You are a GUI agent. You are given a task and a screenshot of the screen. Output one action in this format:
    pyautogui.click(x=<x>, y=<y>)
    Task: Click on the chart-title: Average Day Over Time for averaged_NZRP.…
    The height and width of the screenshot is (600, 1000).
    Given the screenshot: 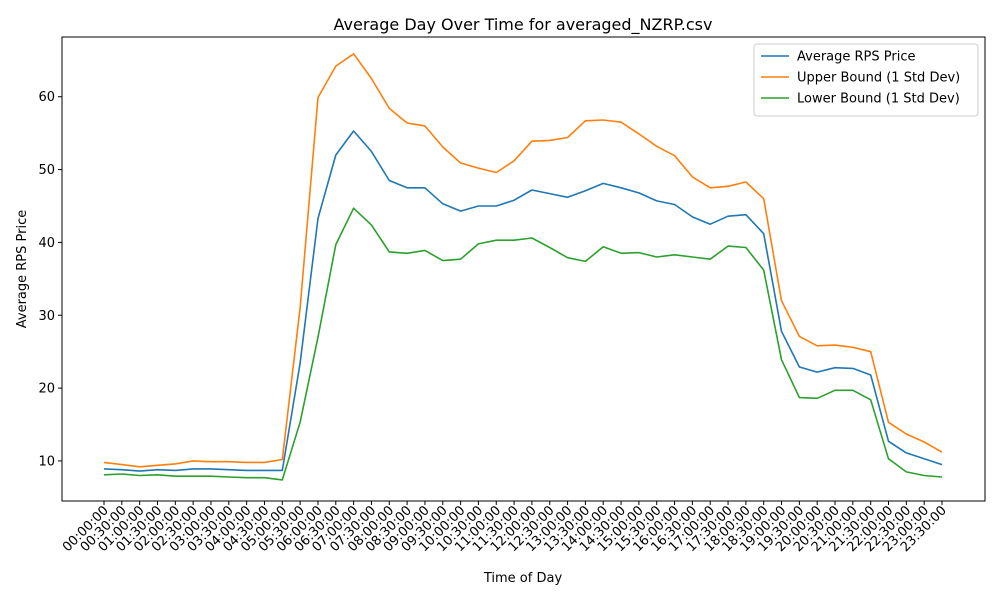 What is the action you would take?
    pyautogui.click(x=523, y=25)
    